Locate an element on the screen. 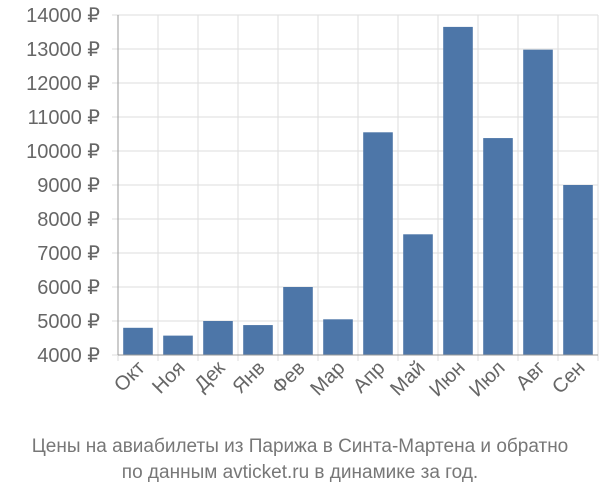 Image resolution: width=600 pixels, height=500 pixels. y-tick-label: 13000 ₽ is located at coordinates (63, 50).